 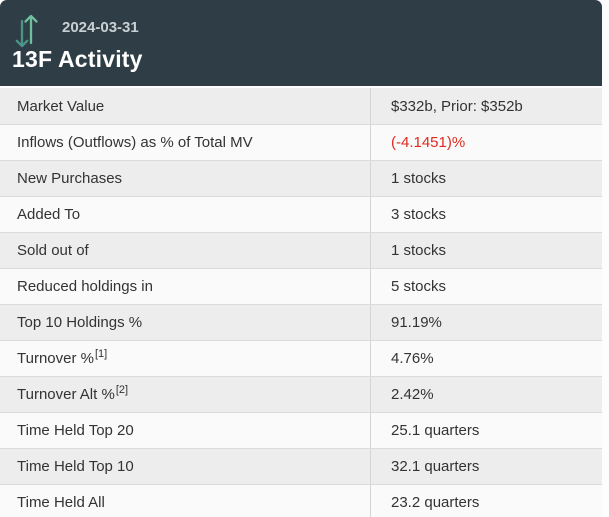 I want to click on row-label: Inflows (Outflows) as % of Total MV, so click(x=185, y=142).